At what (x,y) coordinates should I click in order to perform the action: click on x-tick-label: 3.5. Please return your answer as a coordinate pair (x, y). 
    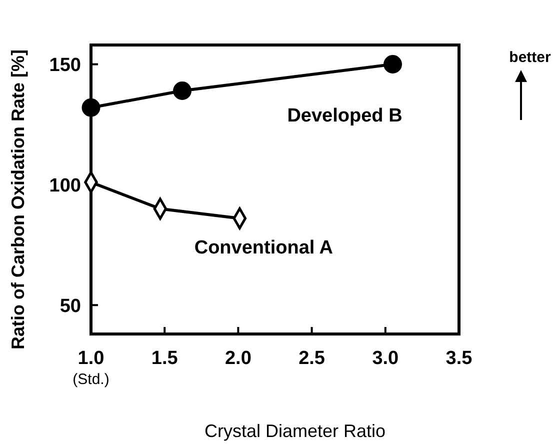
    Looking at the image, I should click on (459, 358).